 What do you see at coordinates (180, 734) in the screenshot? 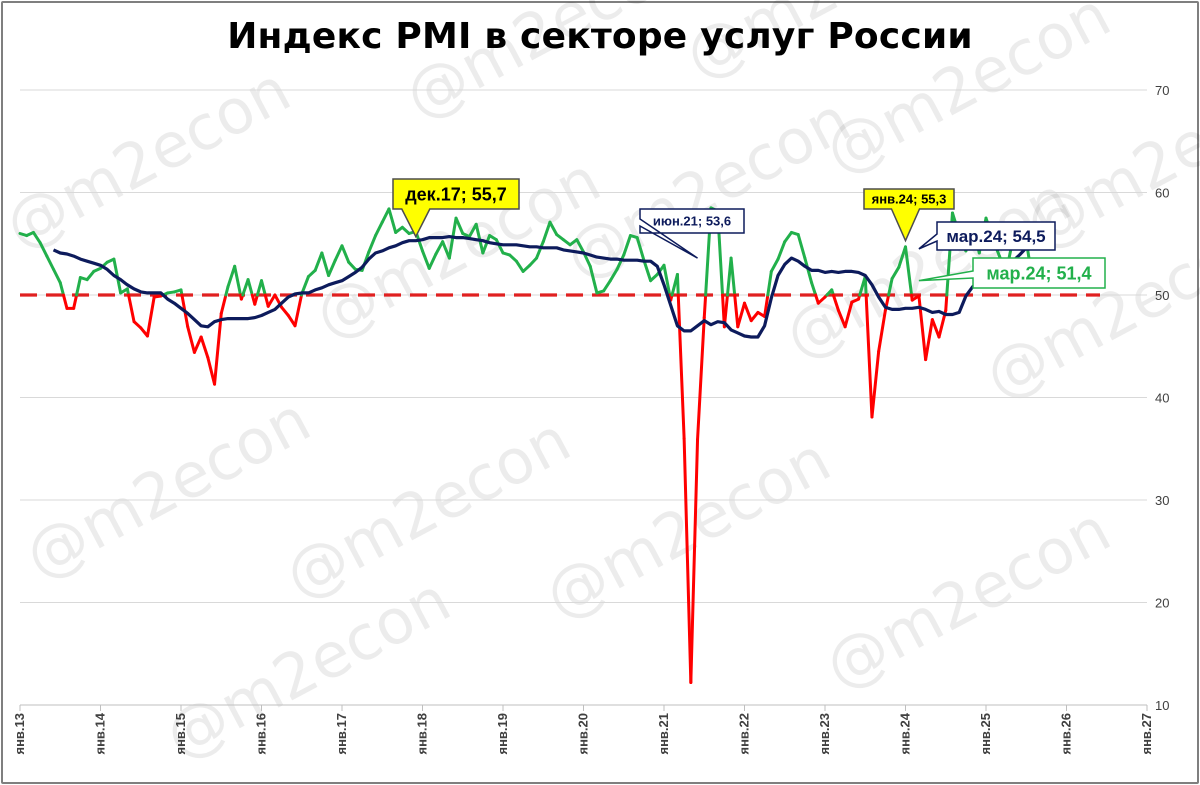
I see `x-tick-label: янв.15` at bounding box center [180, 734].